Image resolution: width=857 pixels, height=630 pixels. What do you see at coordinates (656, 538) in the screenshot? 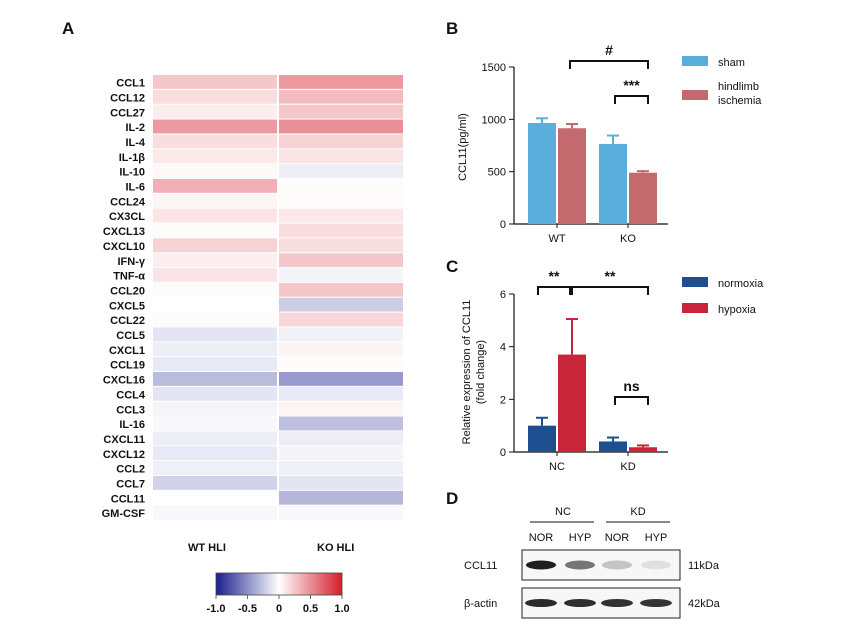
I see `blot-lane-4-label: HYP` at bounding box center [656, 538].